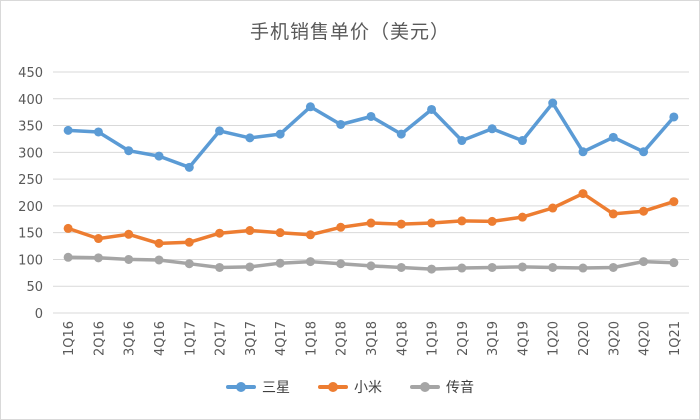 The height and width of the screenshot is (420, 700). Describe the element at coordinates (69, 338) in the screenshot. I see `x-tick-label: 1Q16` at that location.